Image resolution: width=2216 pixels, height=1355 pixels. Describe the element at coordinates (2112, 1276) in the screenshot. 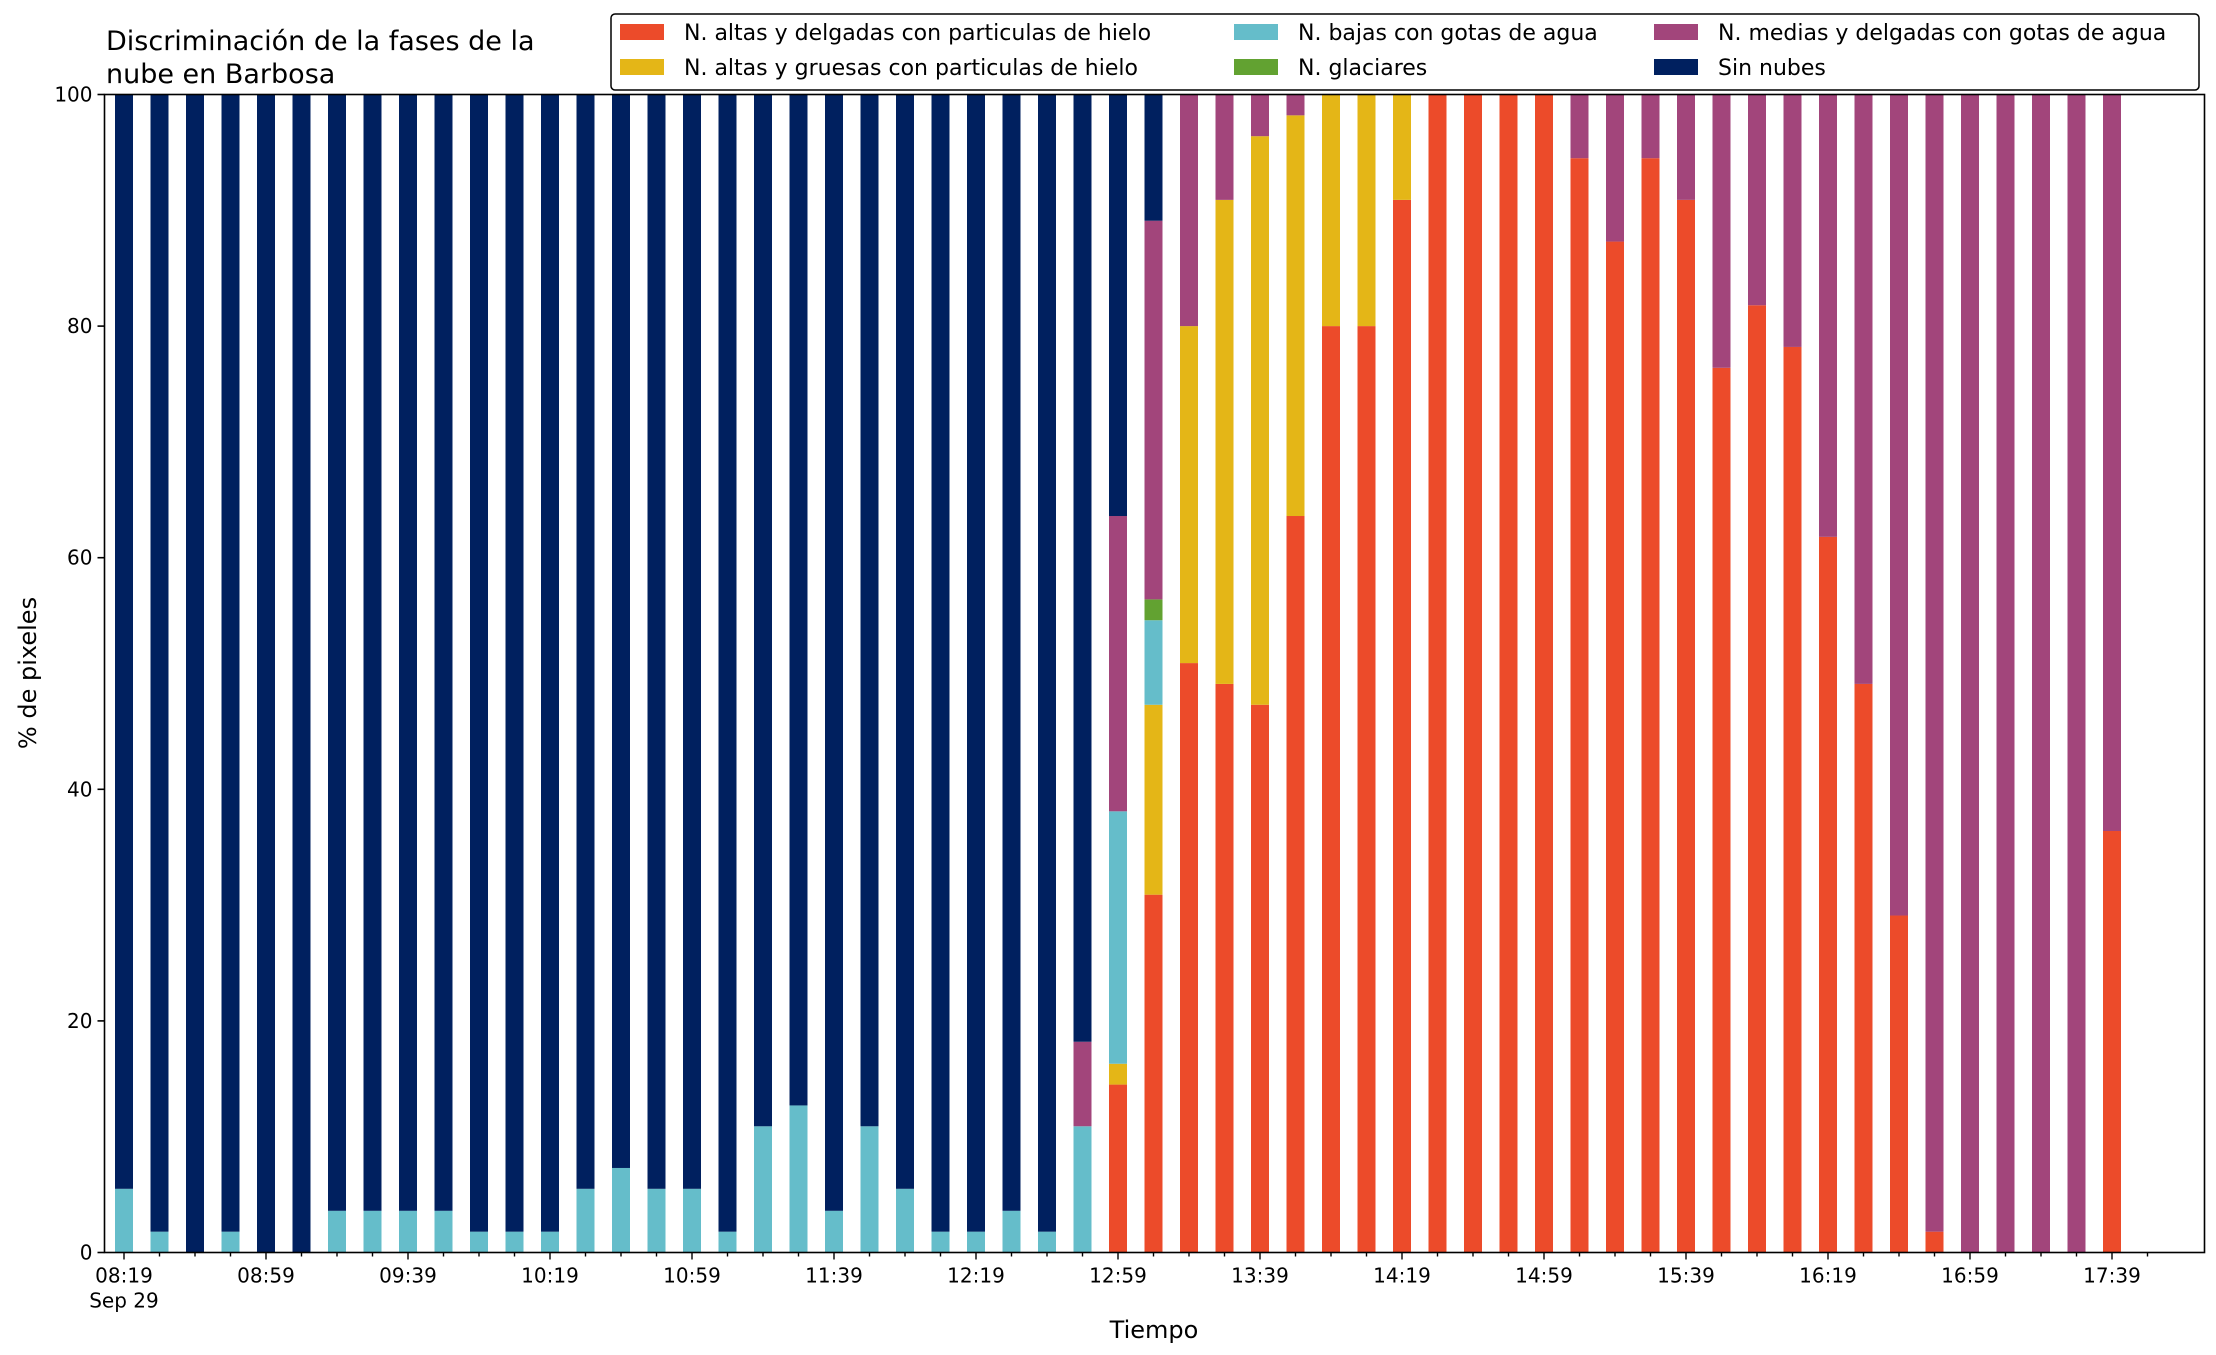

I see `x-tick-label-14: 17:39` at that location.